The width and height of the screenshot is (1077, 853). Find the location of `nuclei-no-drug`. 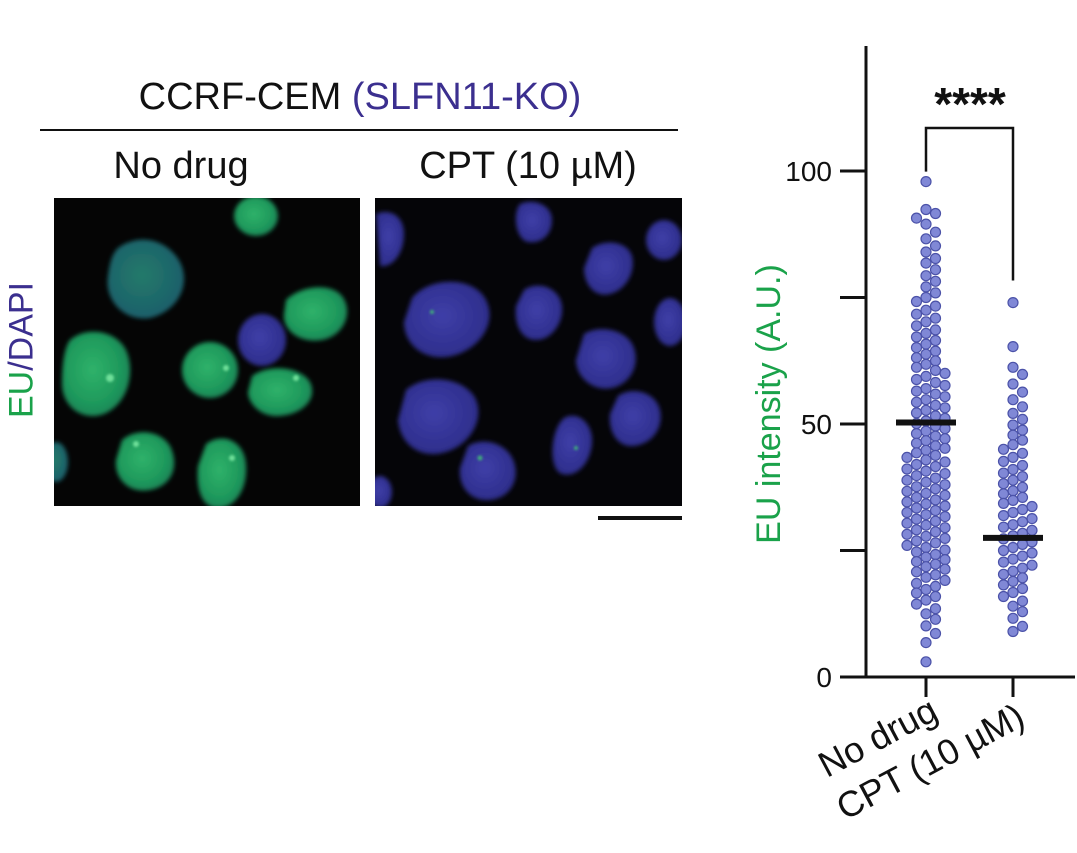

nuclei-no-drug is located at coordinates (201, 352).